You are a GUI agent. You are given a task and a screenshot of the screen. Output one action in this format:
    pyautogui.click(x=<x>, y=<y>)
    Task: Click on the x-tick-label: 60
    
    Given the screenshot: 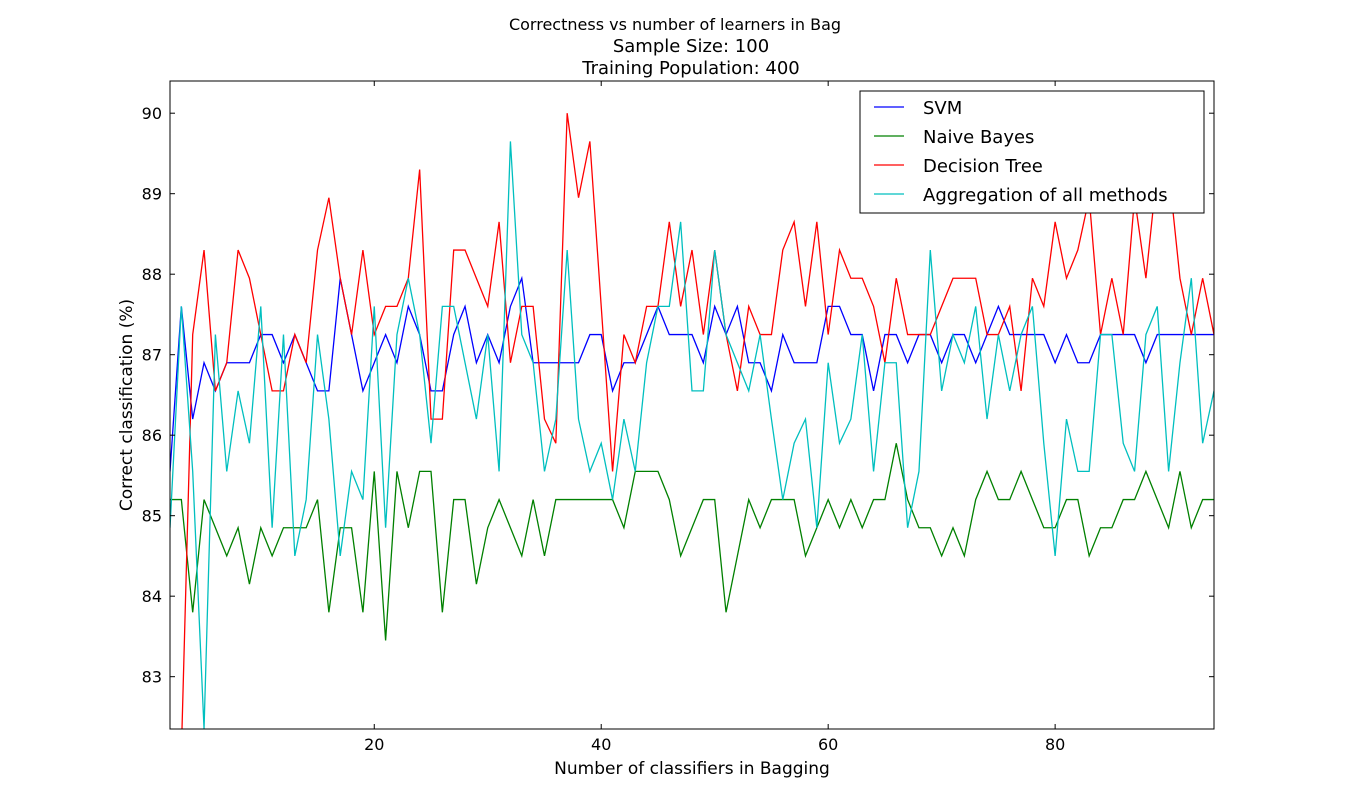 What is the action you would take?
    pyautogui.click(x=828, y=744)
    